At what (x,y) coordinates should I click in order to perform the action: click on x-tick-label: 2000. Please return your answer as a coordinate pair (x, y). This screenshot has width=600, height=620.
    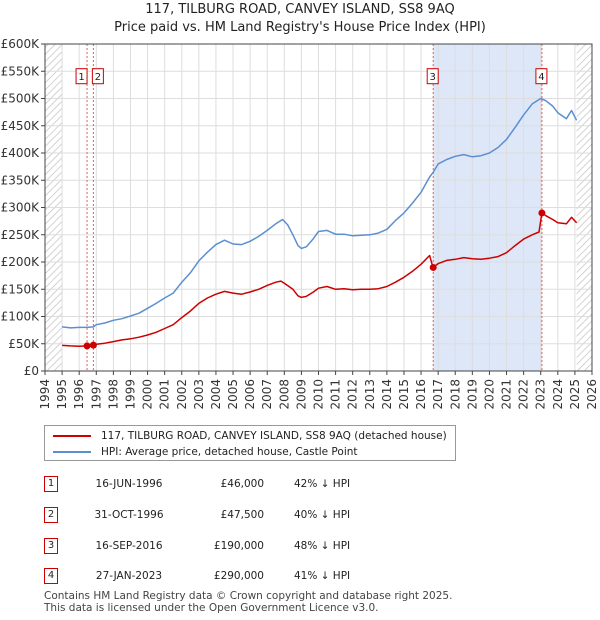
    Looking at the image, I should click on (148, 394).